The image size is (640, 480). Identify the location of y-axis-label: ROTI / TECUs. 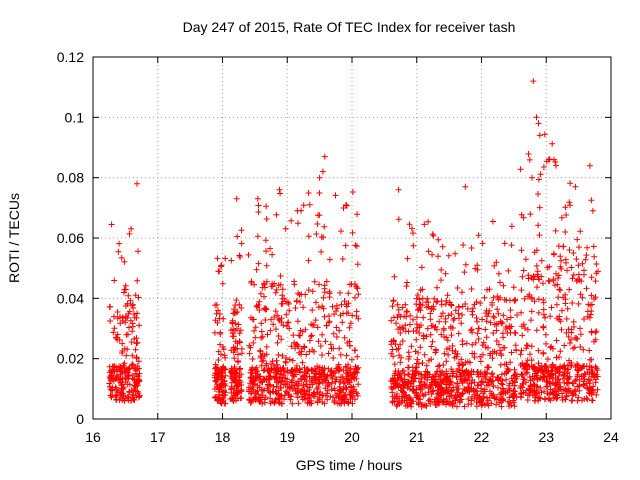
(14, 238).